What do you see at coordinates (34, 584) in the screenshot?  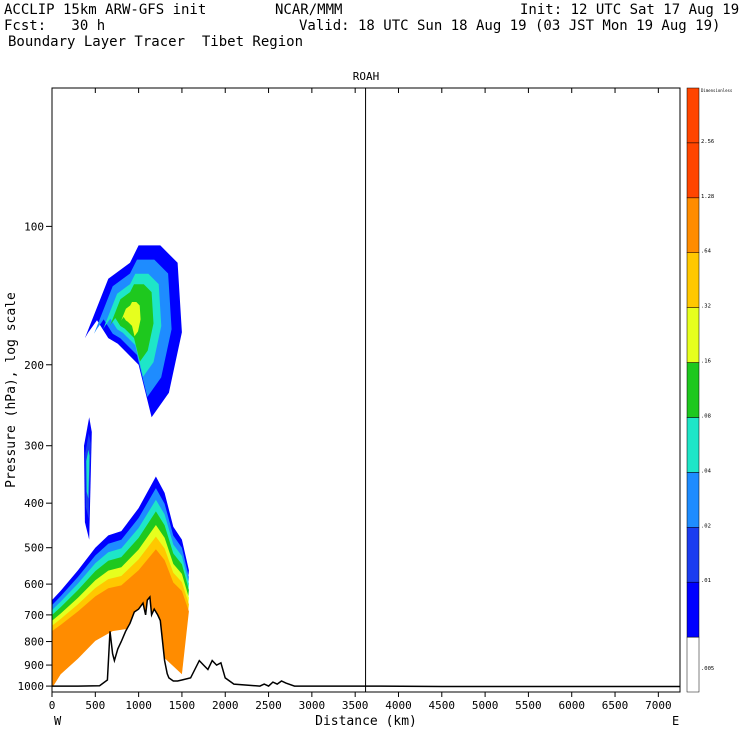 I see `y-tick-label: 600` at bounding box center [34, 584].